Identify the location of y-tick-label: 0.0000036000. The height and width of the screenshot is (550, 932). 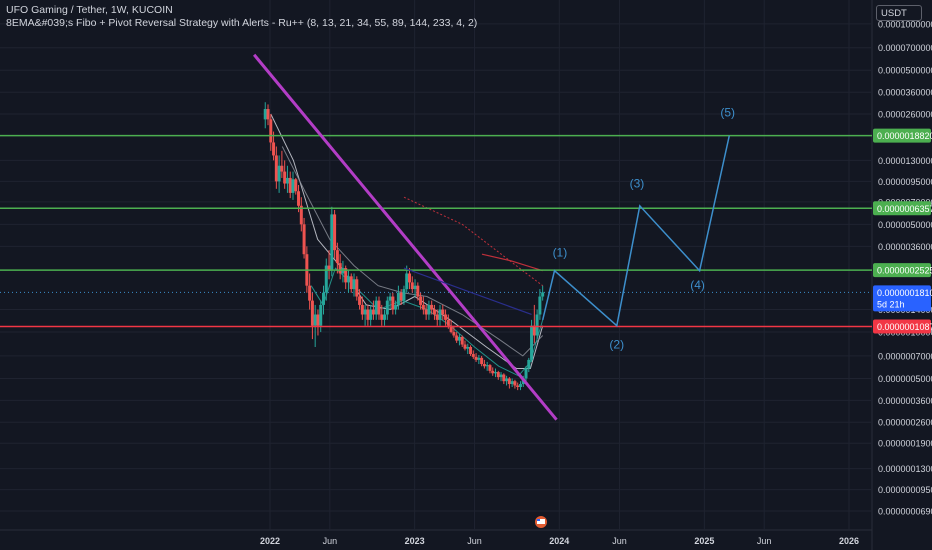
(905, 247).